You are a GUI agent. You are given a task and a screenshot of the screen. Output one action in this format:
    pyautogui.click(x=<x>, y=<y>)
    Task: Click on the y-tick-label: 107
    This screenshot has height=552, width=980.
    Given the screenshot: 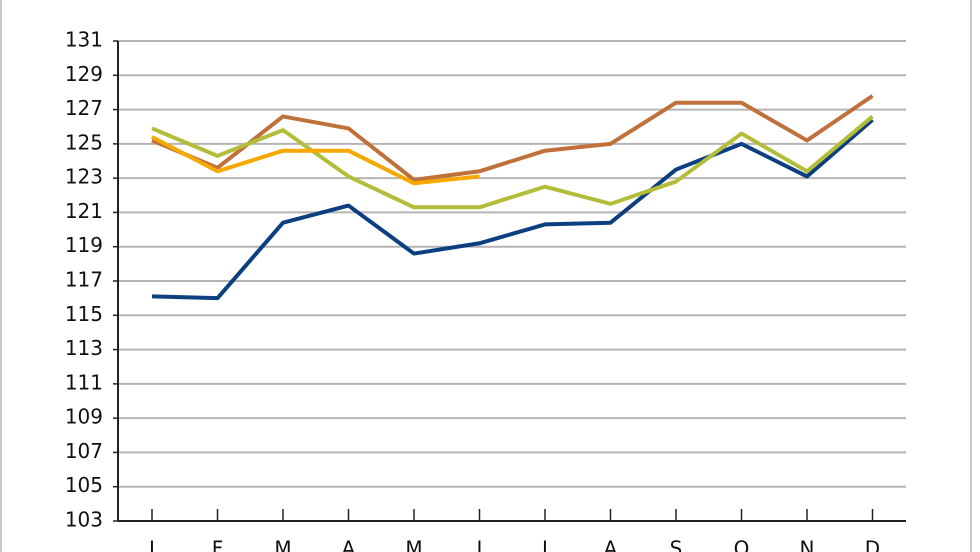 What is the action you would take?
    pyautogui.click(x=84, y=451)
    